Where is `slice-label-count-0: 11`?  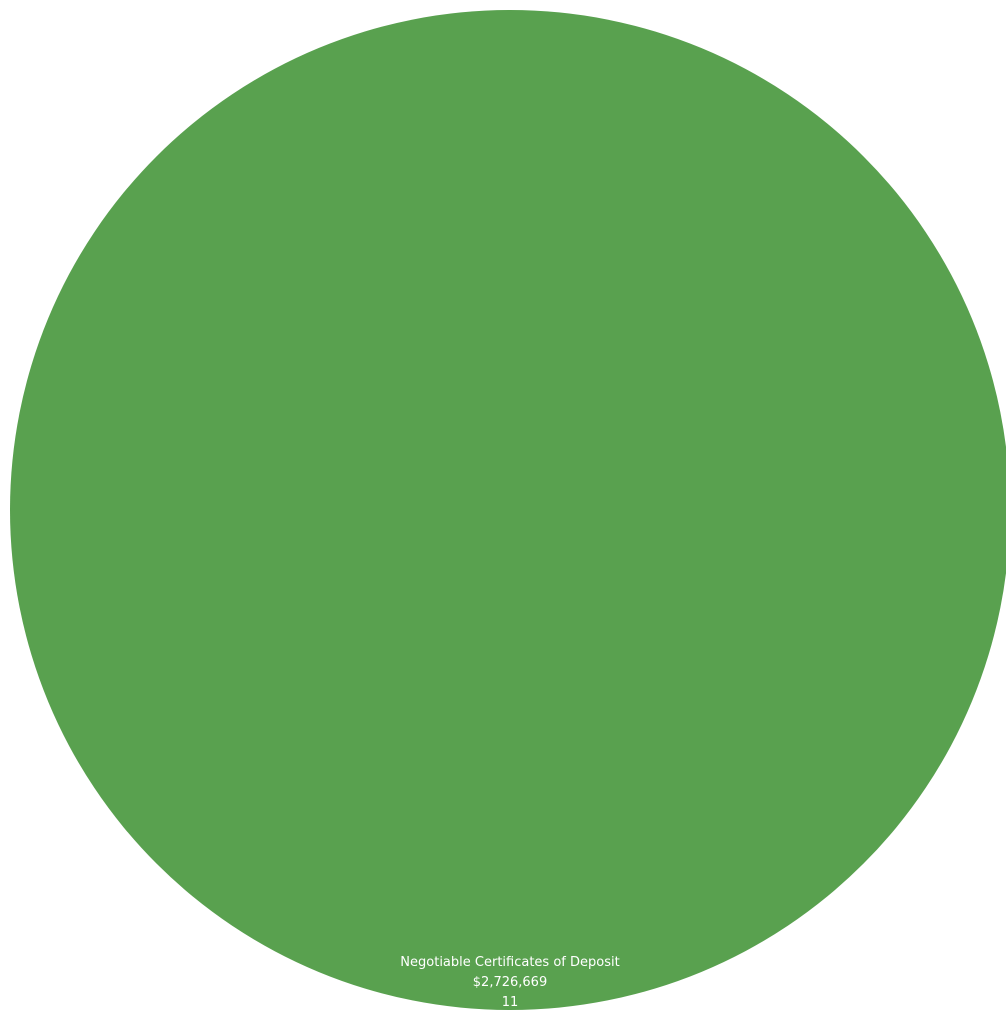
slice-label-count-0: 11 is located at coordinates (510, 1002).